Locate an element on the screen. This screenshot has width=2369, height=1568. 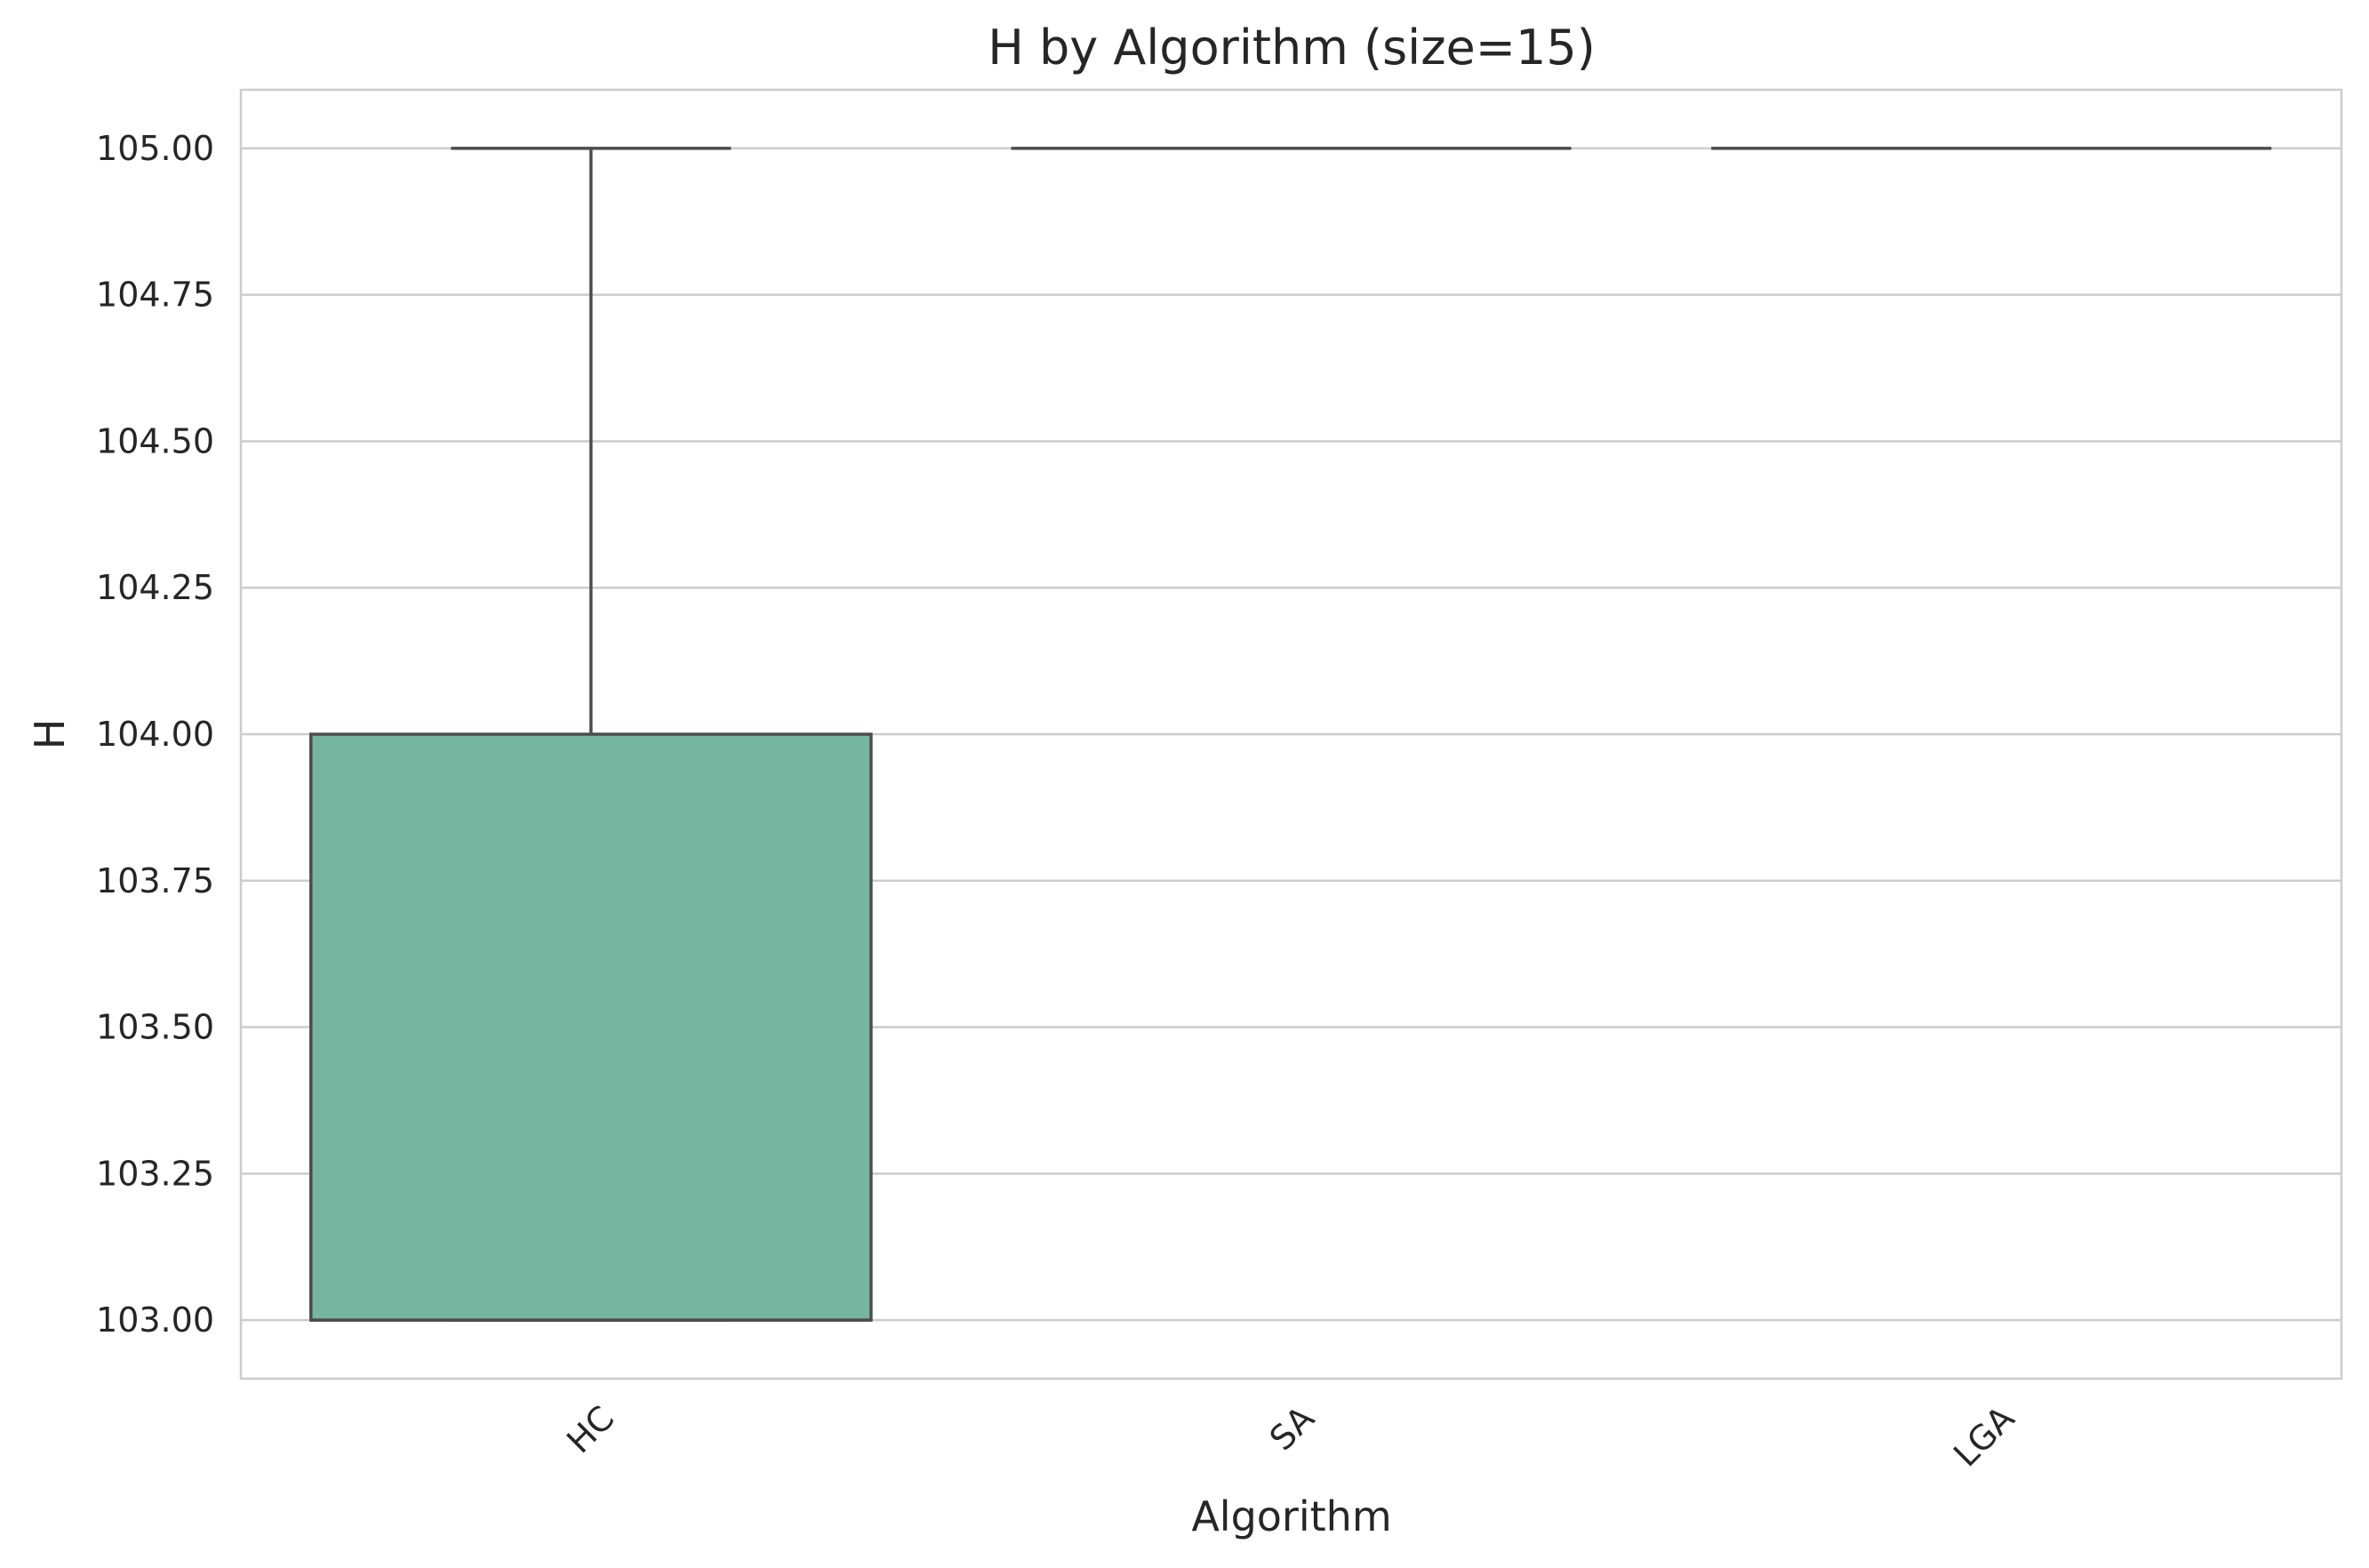
y-tick-label: 103.00 is located at coordinates (155, 1320).